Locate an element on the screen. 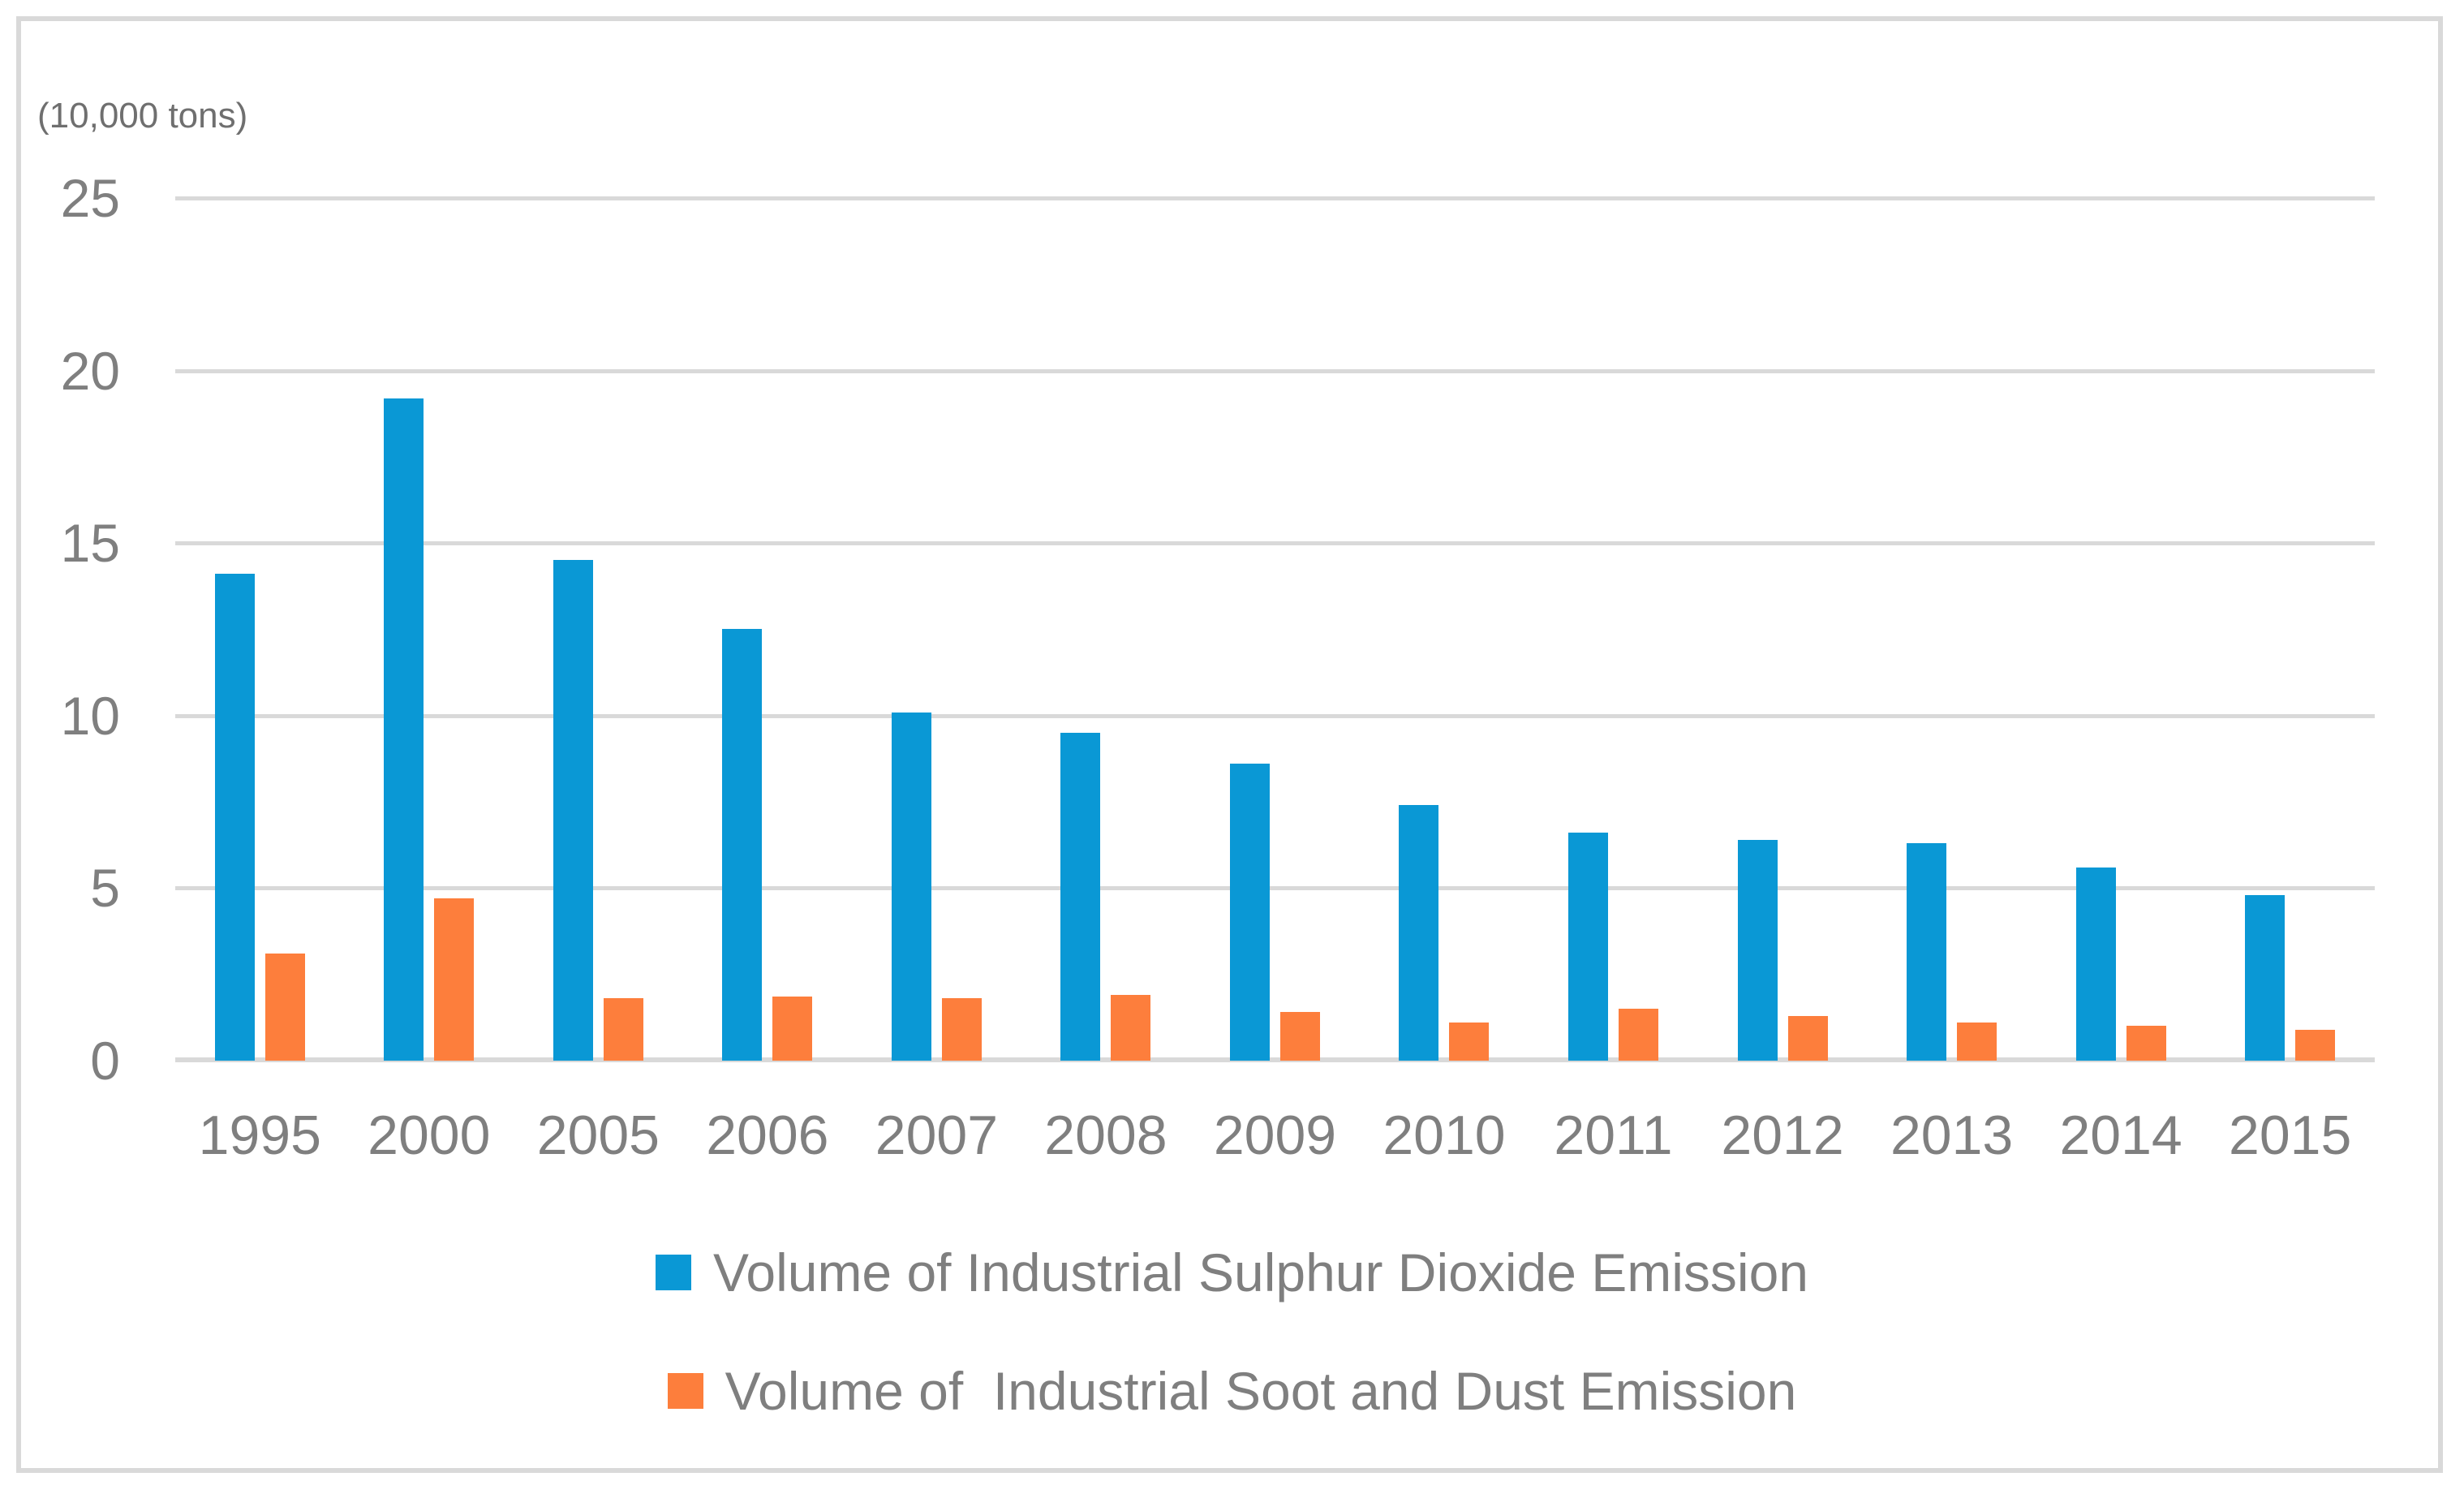 The width and height of the screenshot is (2464, 1494). y-axis-unit-label: (10,000 tons) is located at coordinates (142, 116).